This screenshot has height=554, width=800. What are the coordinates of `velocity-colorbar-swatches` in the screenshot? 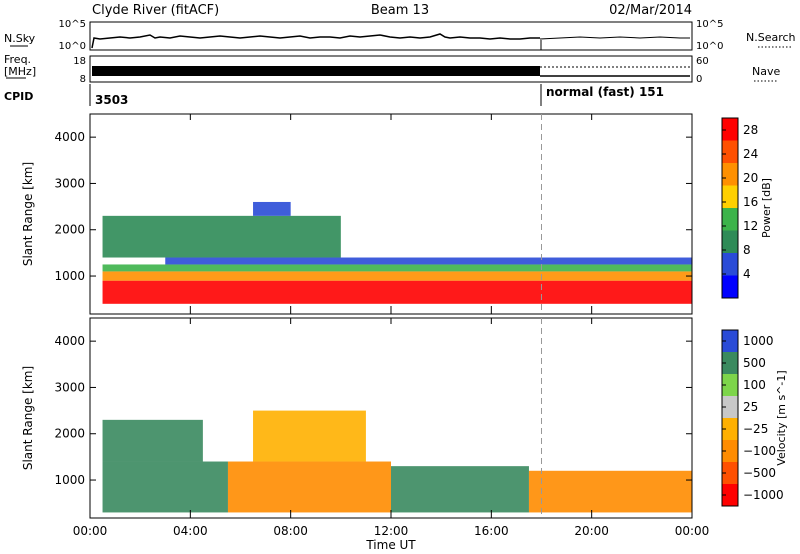 It's located at (730, 418).